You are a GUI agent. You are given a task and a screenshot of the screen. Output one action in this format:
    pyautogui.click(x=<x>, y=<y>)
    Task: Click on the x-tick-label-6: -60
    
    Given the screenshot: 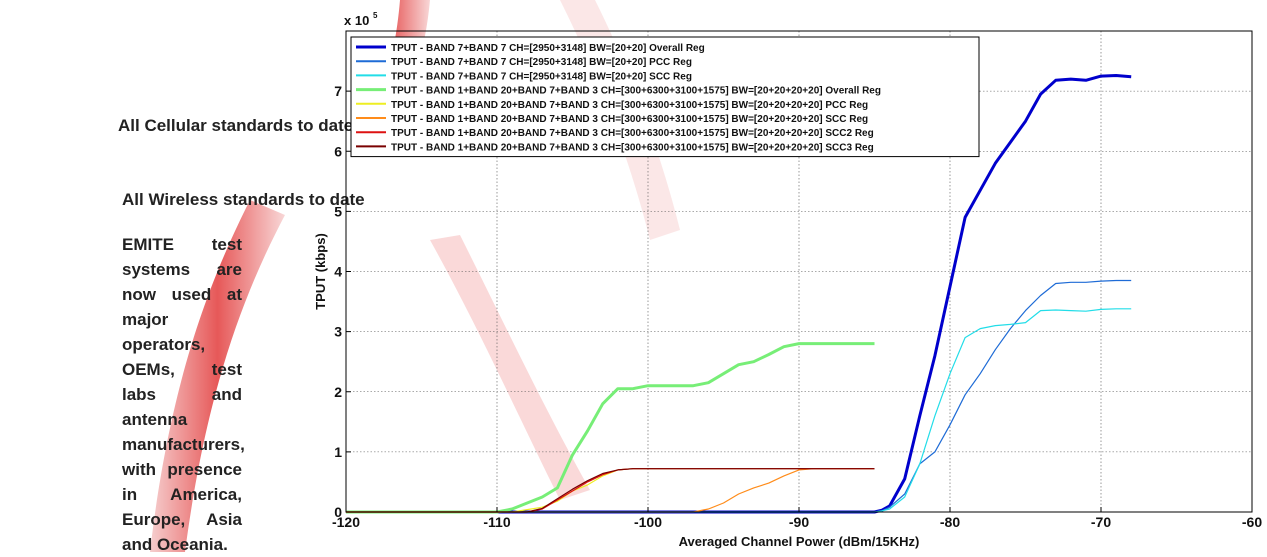 What is the action you would take?
    pyautogui.click(x=1252, y=522)
    